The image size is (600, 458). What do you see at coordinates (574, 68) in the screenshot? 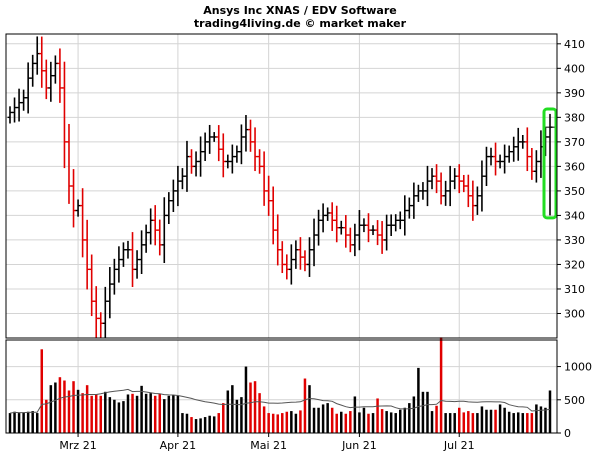
I see `price-tick-label: 400` at bounding box center [574, 68].